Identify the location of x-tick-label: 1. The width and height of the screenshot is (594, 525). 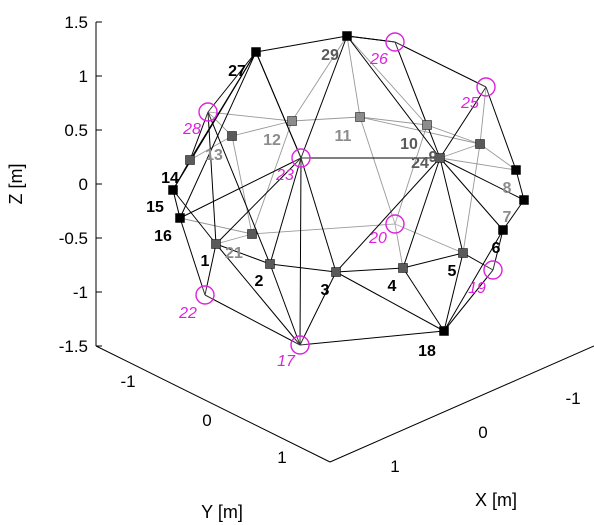
(394, 466).